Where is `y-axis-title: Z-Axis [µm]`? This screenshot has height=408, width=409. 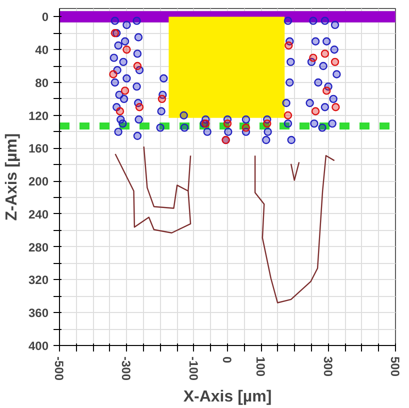
y-axis-title: Z-Axis [µm] is located at coordinates (11, 177).